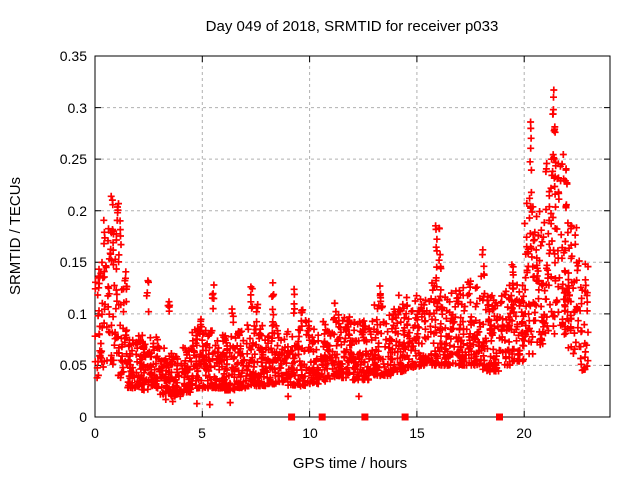 The height and width of the screenshot is (480, 640). What do you see at coordinates (15, 236) in the screenshot?
I see `y-axis-label: SRMTID / TECUs` at bounding box center [15, 236].